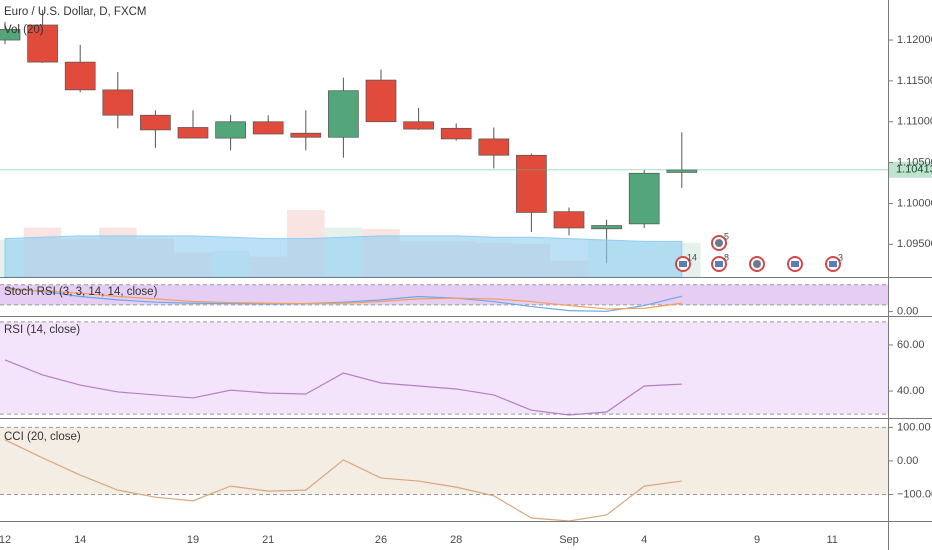 This screenshot has width=932, height=550. What do you see at coordinates (81, 292) in the screenshot?
I see `pane-title: Stoch RSI (3, 3, 14, 14, close)` at bounding box center [81, 292].